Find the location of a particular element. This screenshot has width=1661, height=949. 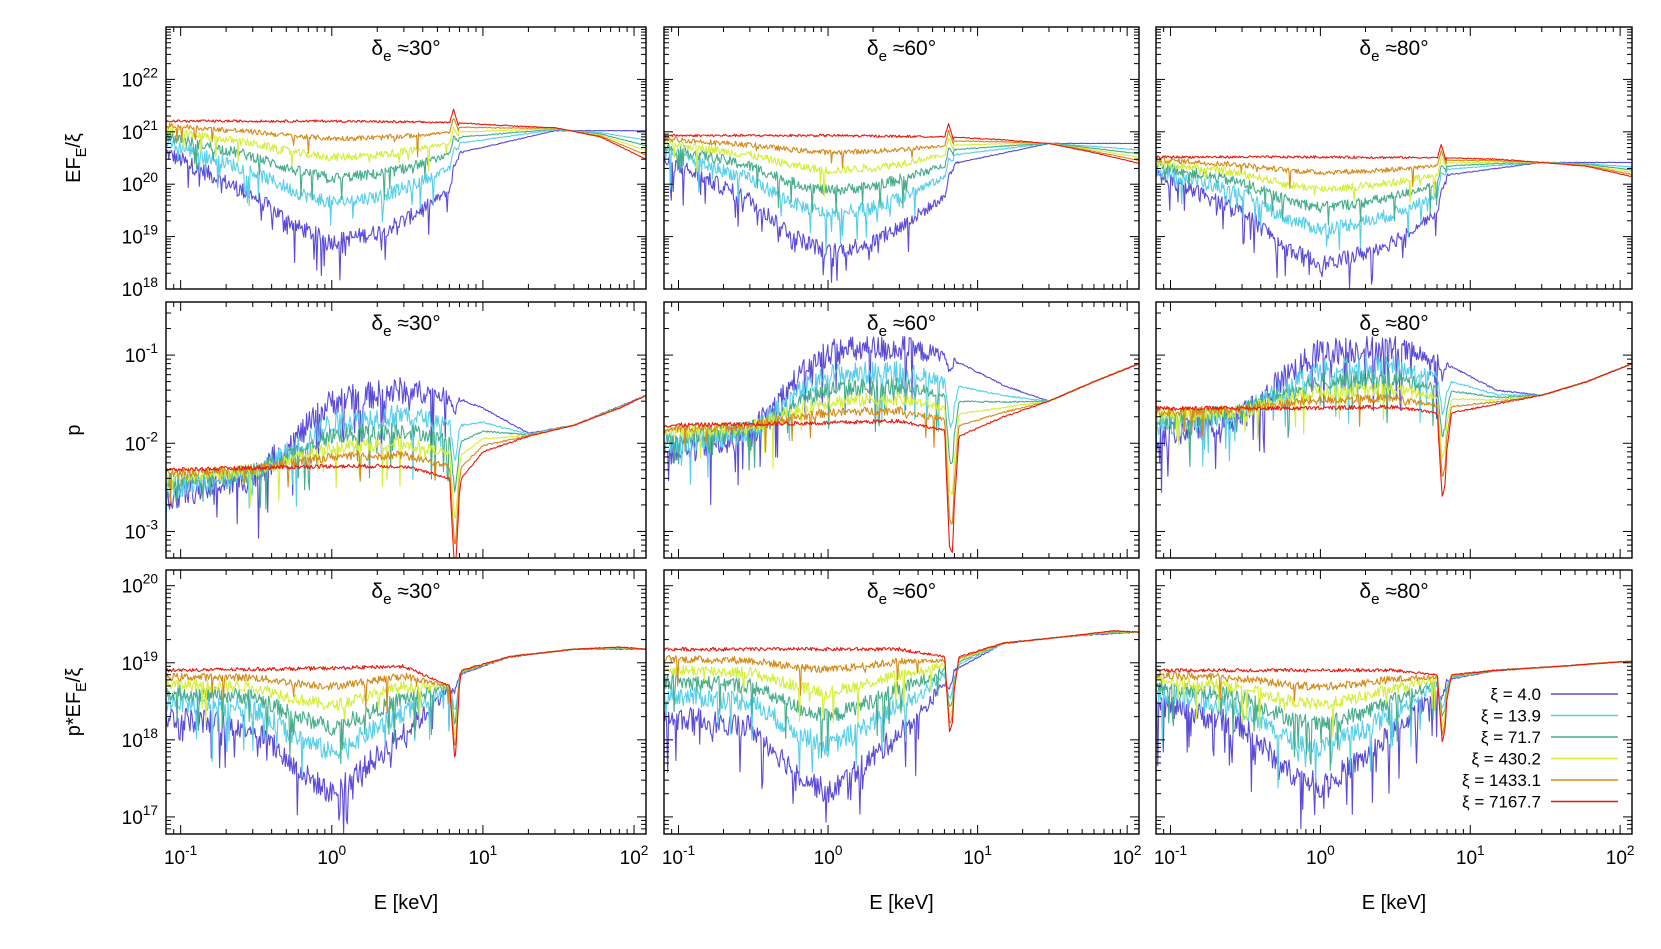

y-axis-label: p*EFE/ξ is located at coordinates (76, 702).